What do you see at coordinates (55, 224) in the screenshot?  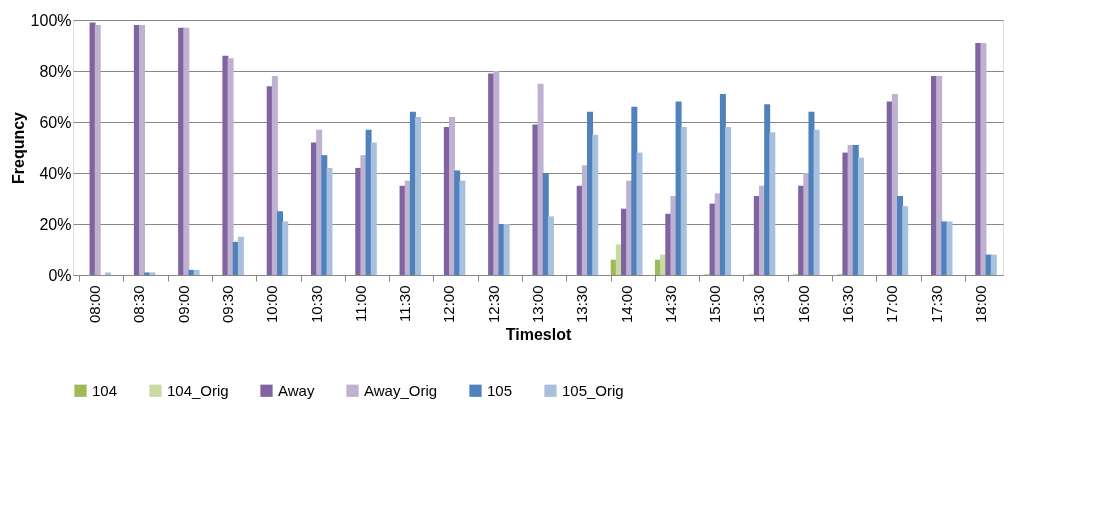 I see `y-tick-label: 20%` at bounding box center [55, 224].